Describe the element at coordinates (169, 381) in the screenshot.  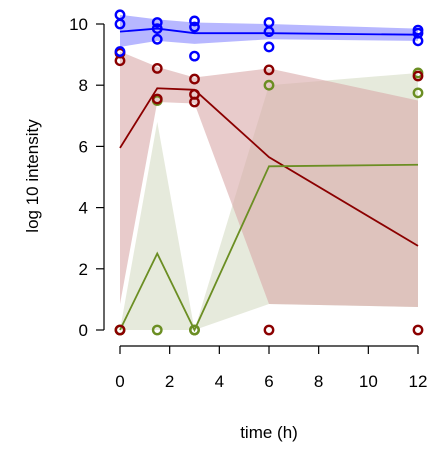
I see `x-tick-label: 2` at that location.